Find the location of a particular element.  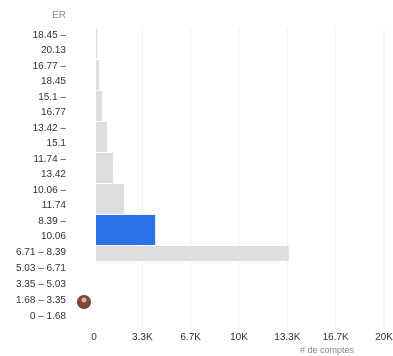

y-tick-label: 6.71 – 8.39 is located at coordinates (40, 252).